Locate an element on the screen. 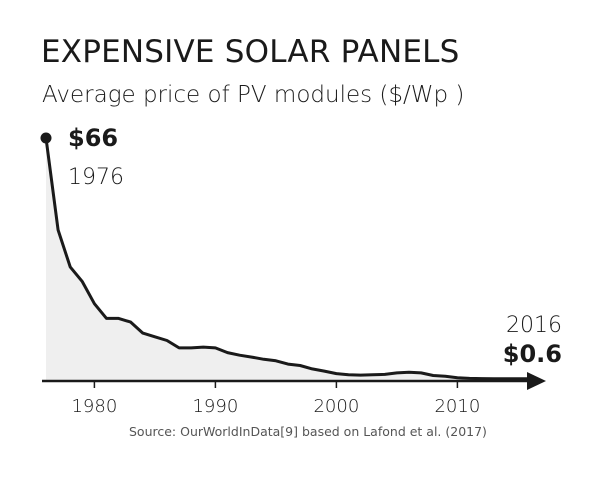  x-tick-label-1990: 1990 is located at coordinates (215, 406).